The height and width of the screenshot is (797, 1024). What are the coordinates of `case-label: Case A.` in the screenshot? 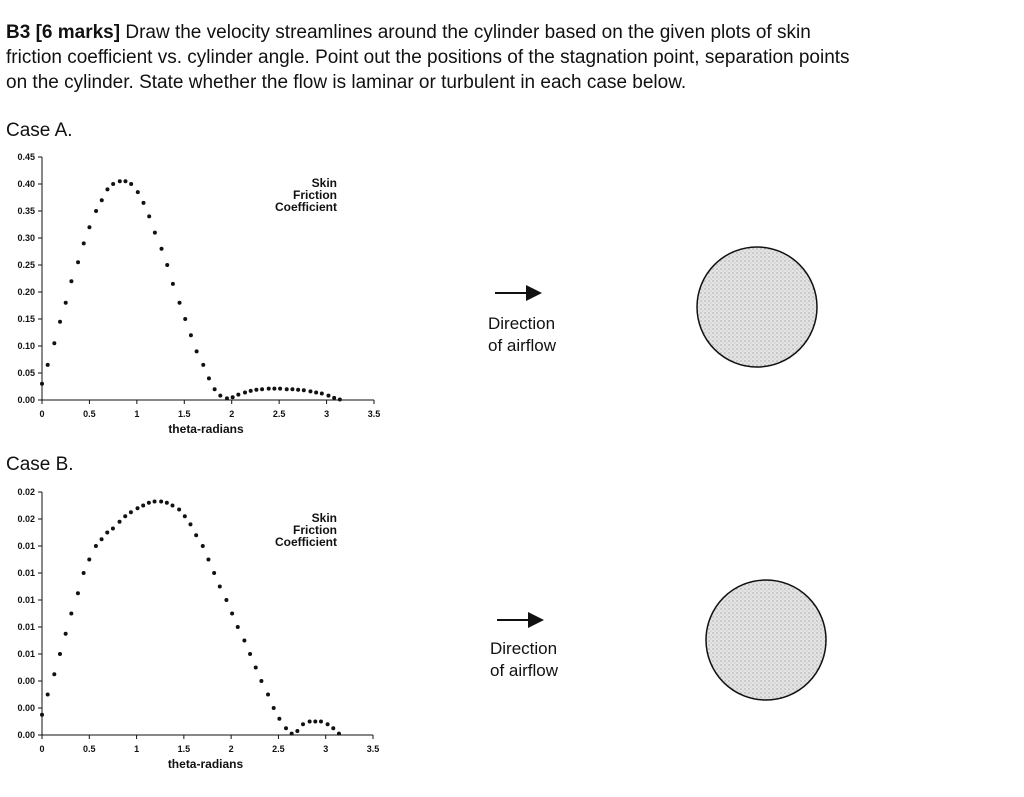 It's located at (39, 130).